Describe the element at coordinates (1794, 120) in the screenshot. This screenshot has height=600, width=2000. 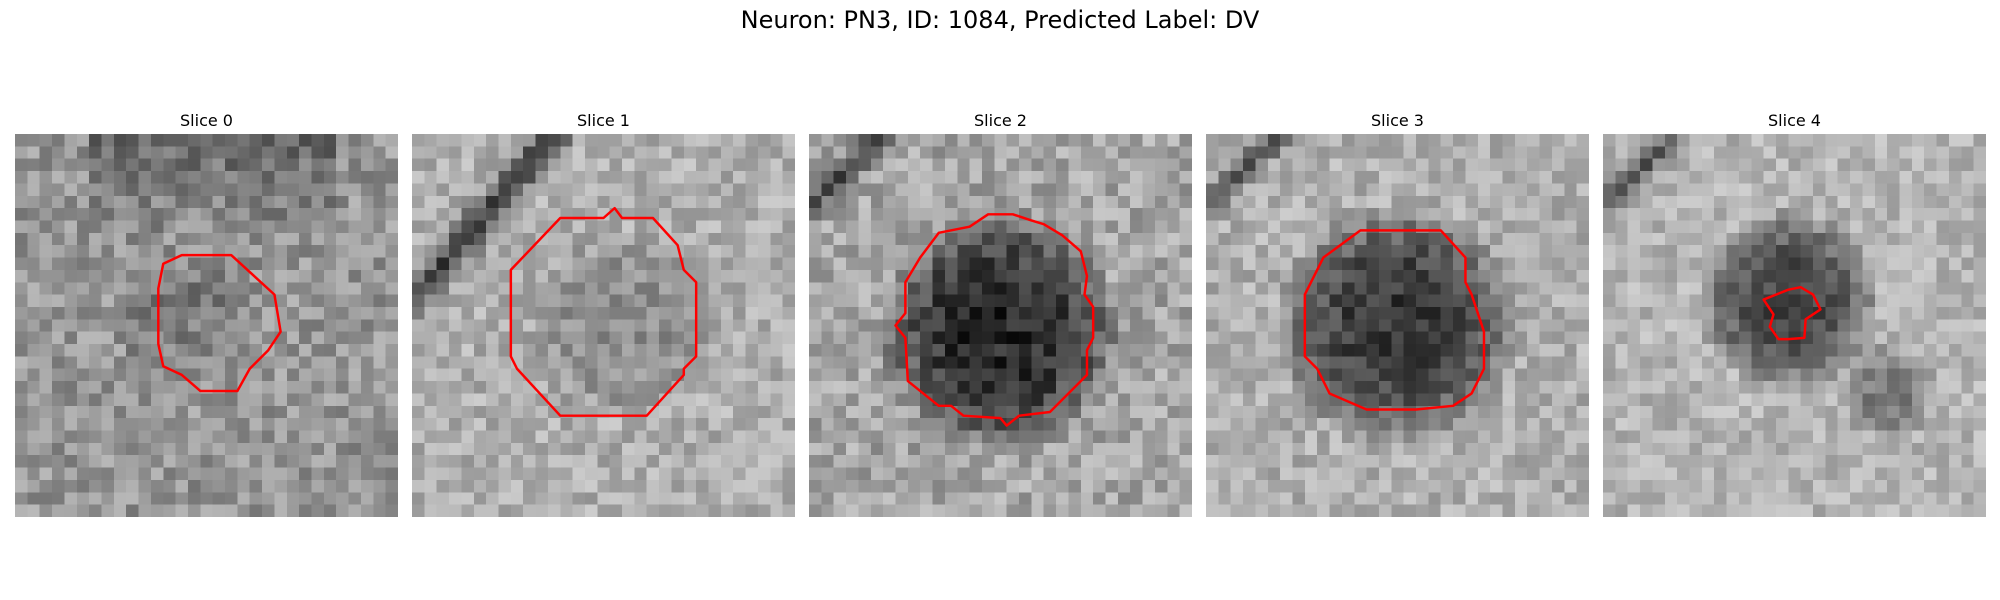
I see `slice-title-4: Slice 4` at that location.